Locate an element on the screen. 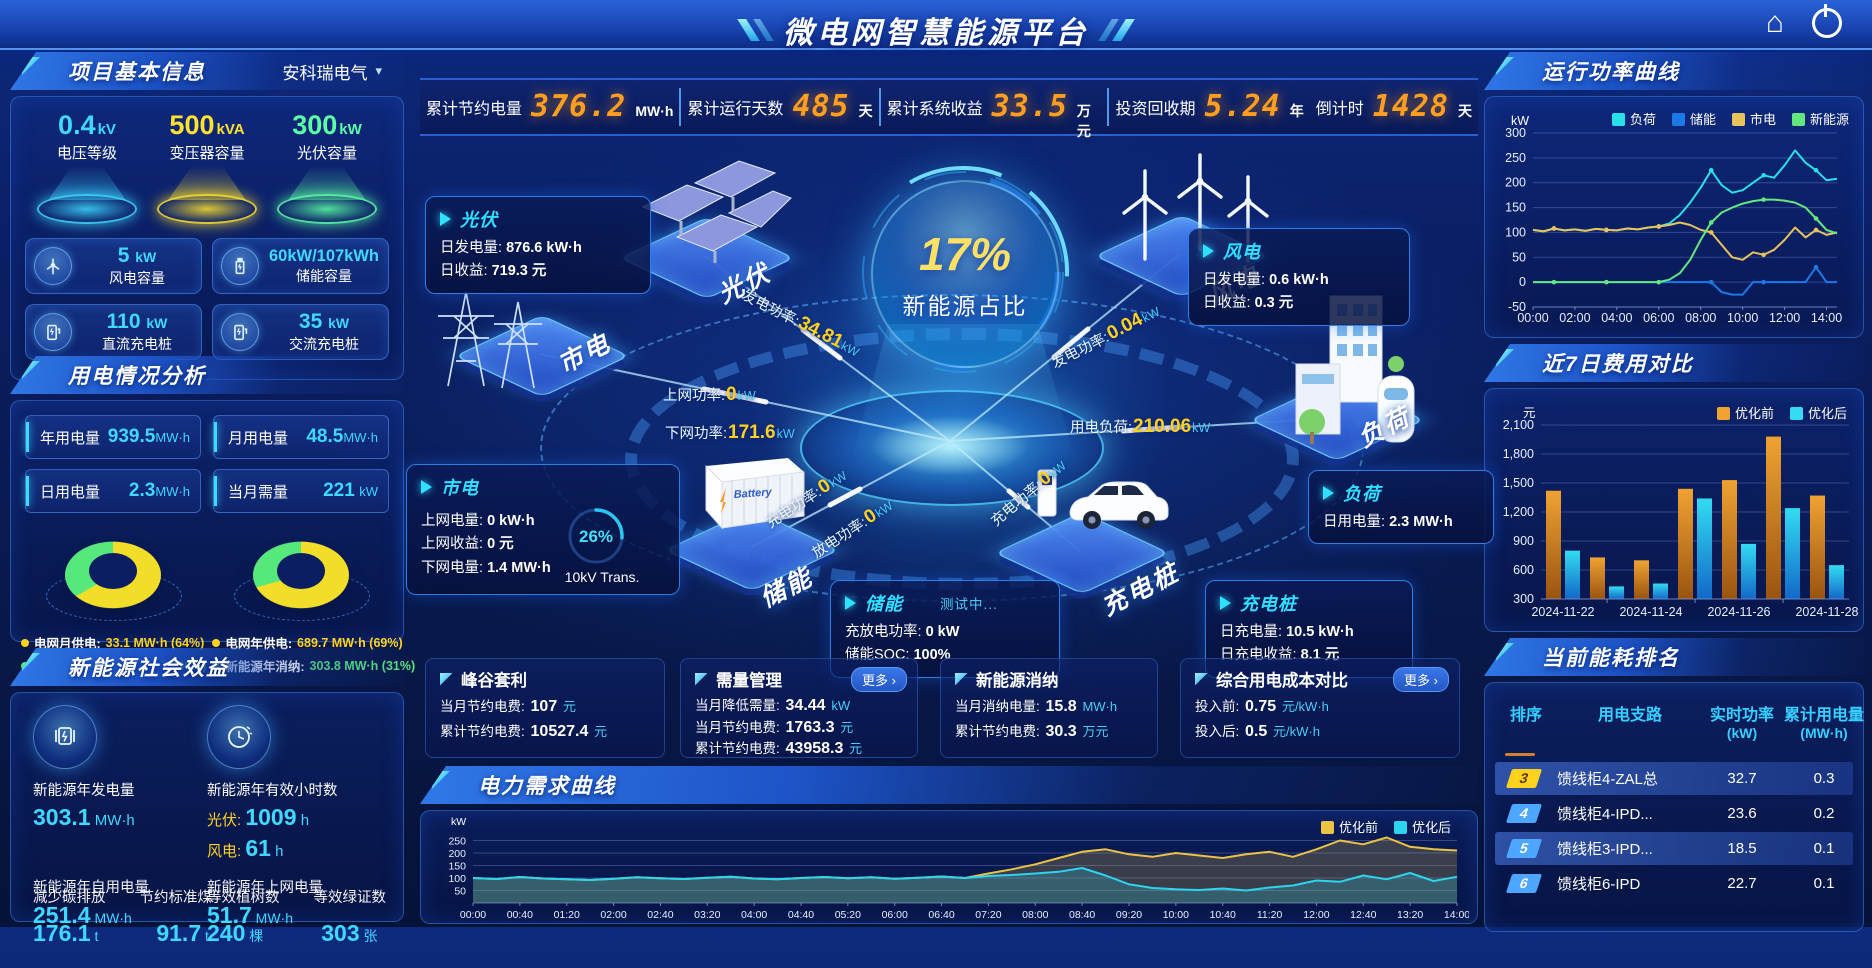 The width and height of the screenshot is (1872, 968). dc-charger-icon is located at coordinates (53, 332).